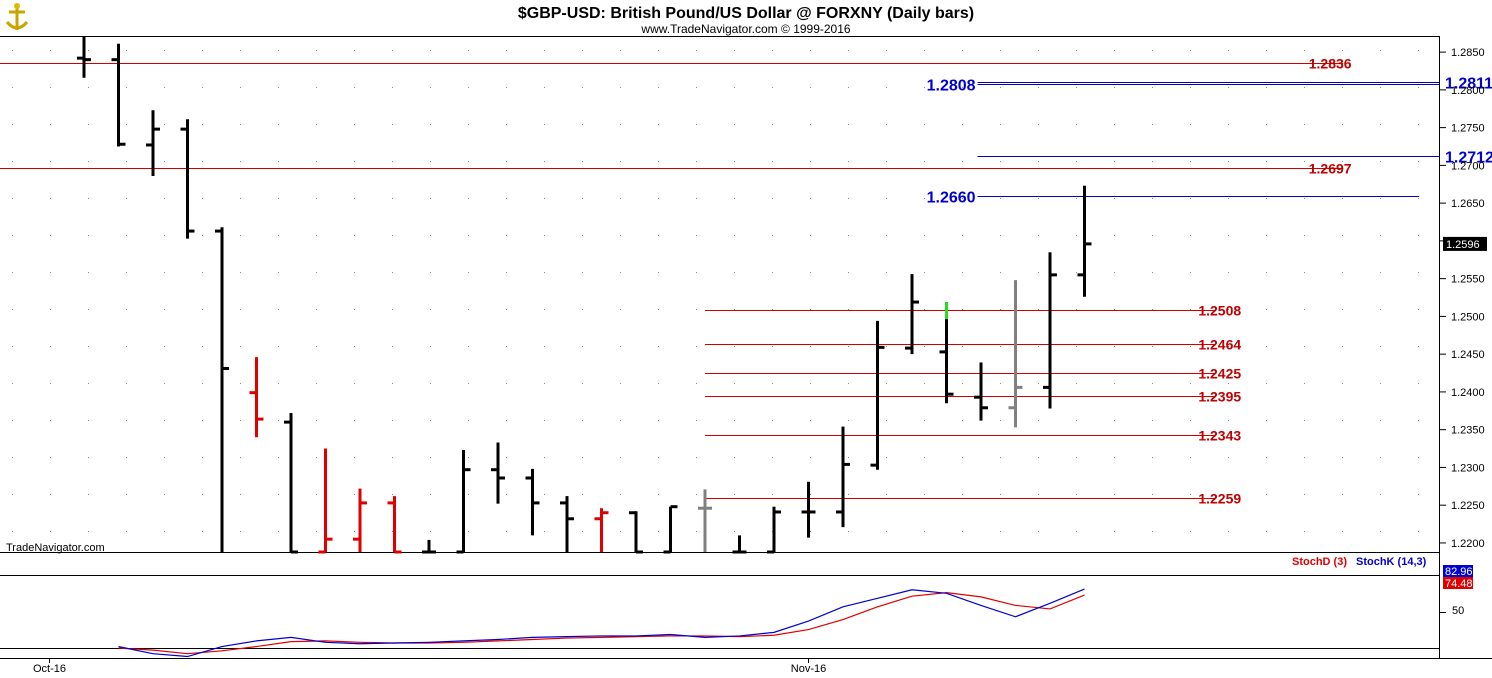  What do you see at coordinates (1468, 468) in the screenshot?
I see `y-tick-label: 1.2300` at bounding box center [1468, 468].